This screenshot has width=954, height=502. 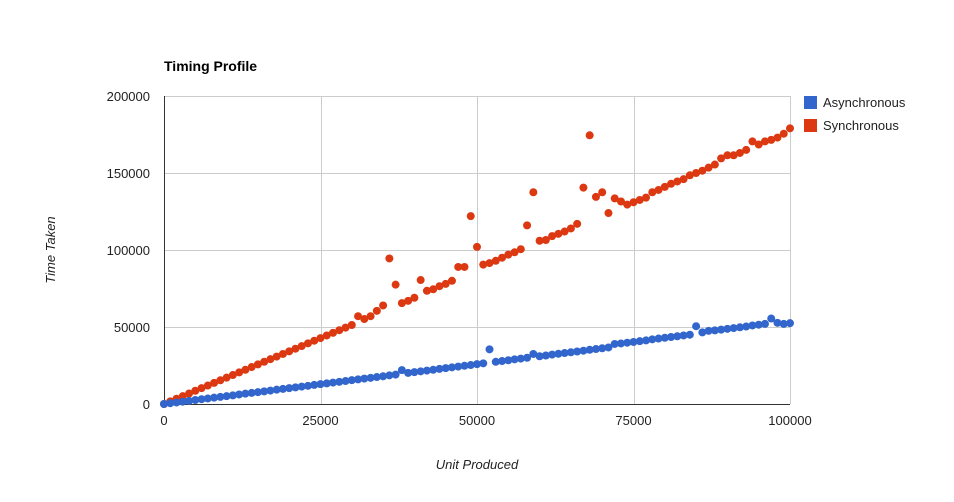 What do you see at coordinates (861, 125) in the screenshot?
I see `legend-label-synchronous: Synchronous` at bounding box center [861, 125].